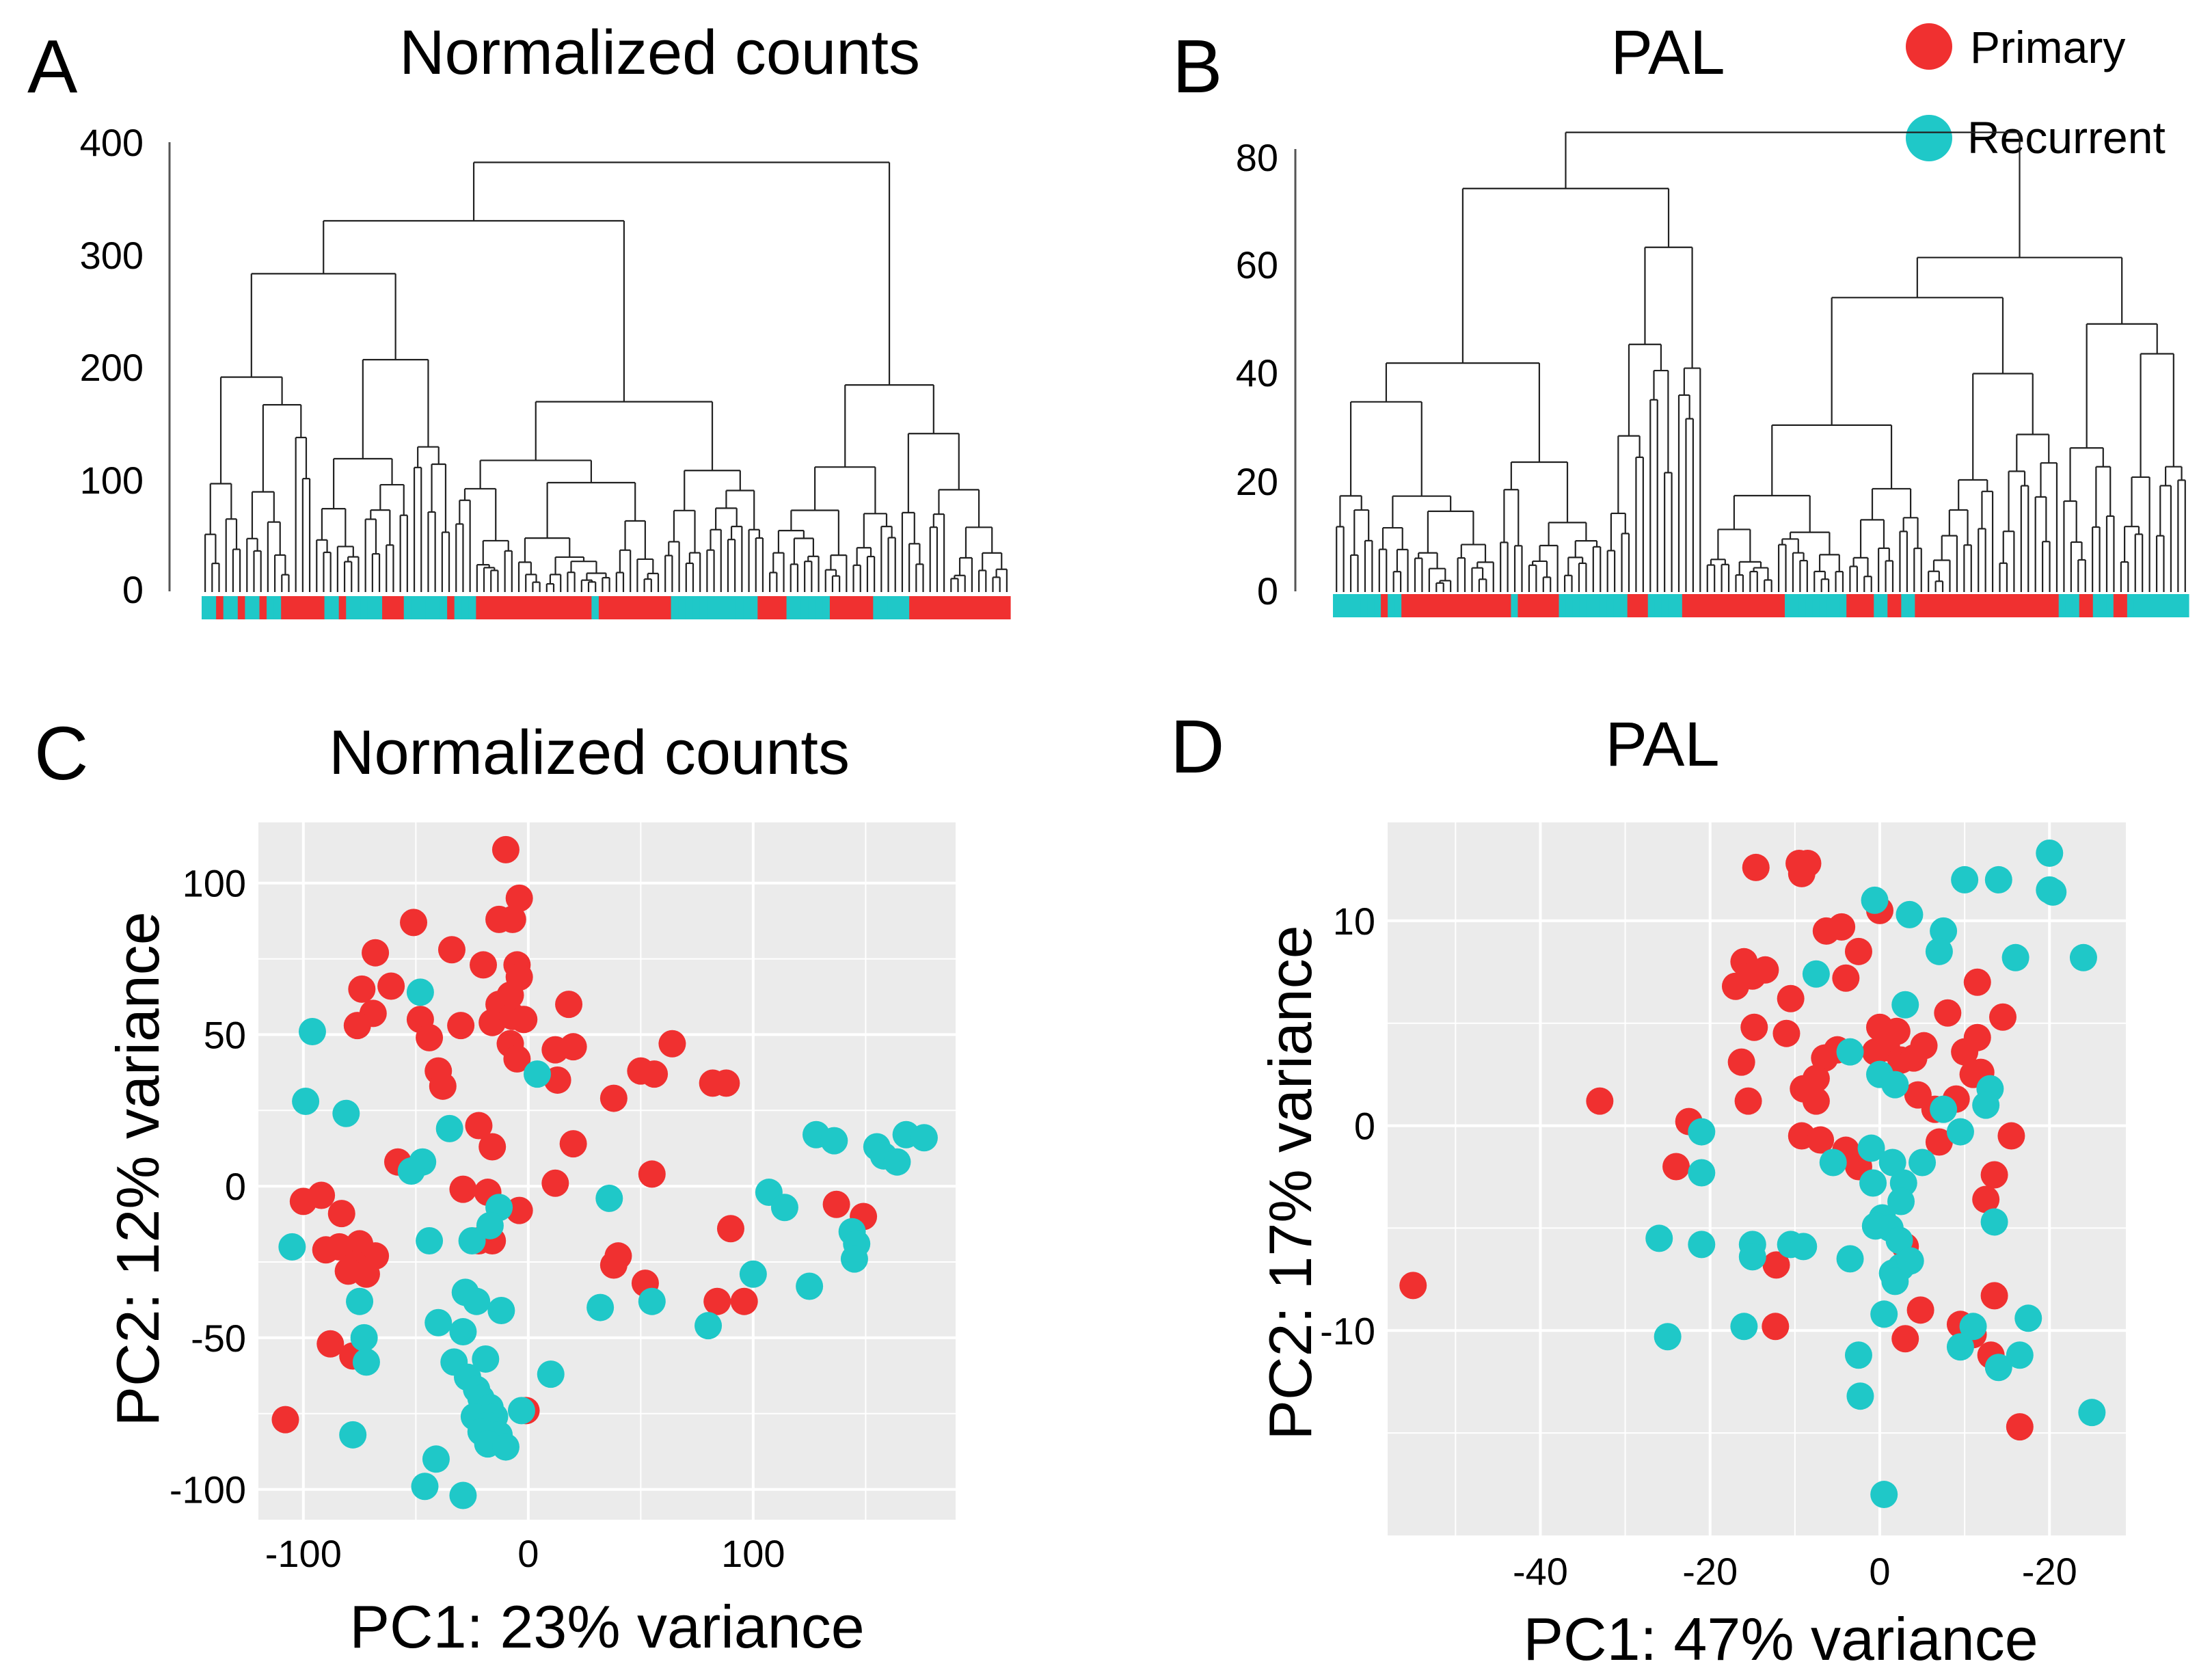  I want to click on legend: Primary Recurrent, so click(2036, 92).